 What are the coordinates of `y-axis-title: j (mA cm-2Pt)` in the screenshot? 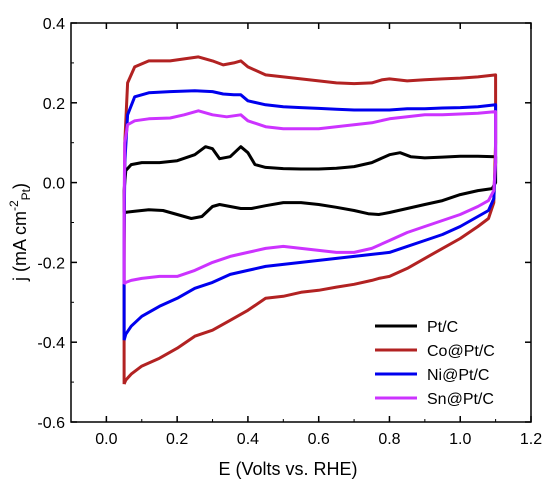 It's located at (20, 232).